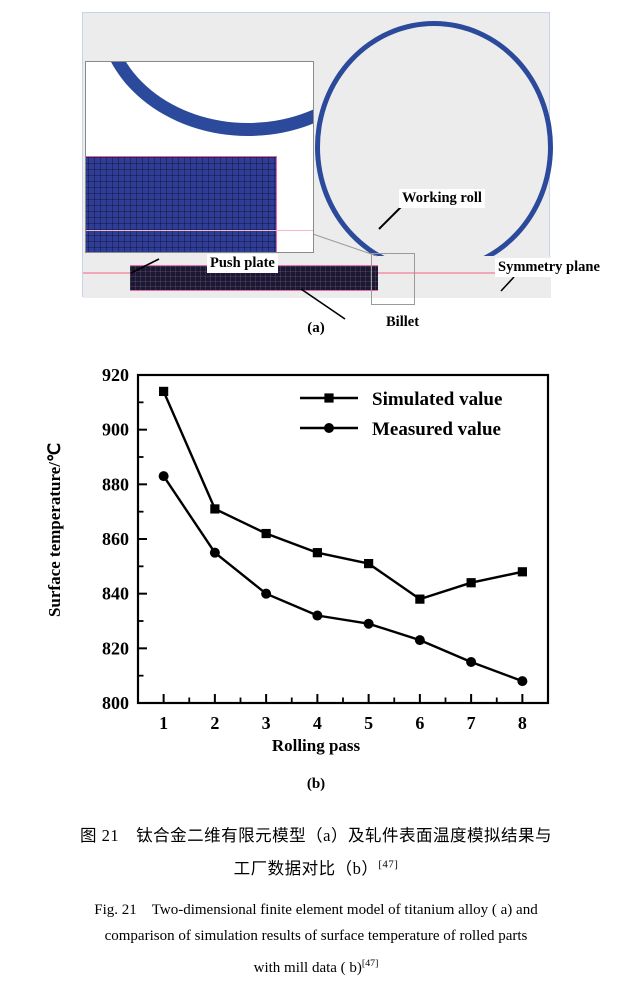 The width and height of the screenshot is (632, 1005). Describe the element at coordinates (393, 279) in the screenshot. I see `bite-zone-zoom-box` at that location.